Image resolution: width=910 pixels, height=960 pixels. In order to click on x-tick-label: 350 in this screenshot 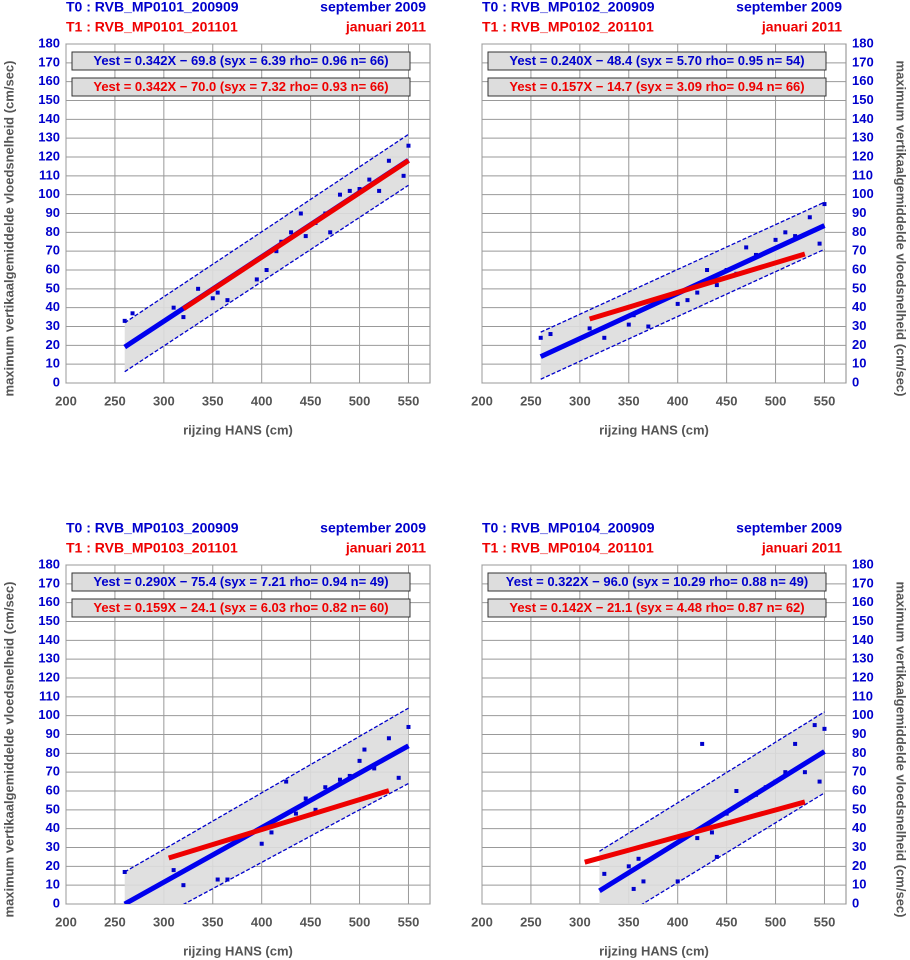, I will do `click(629, 921)`.